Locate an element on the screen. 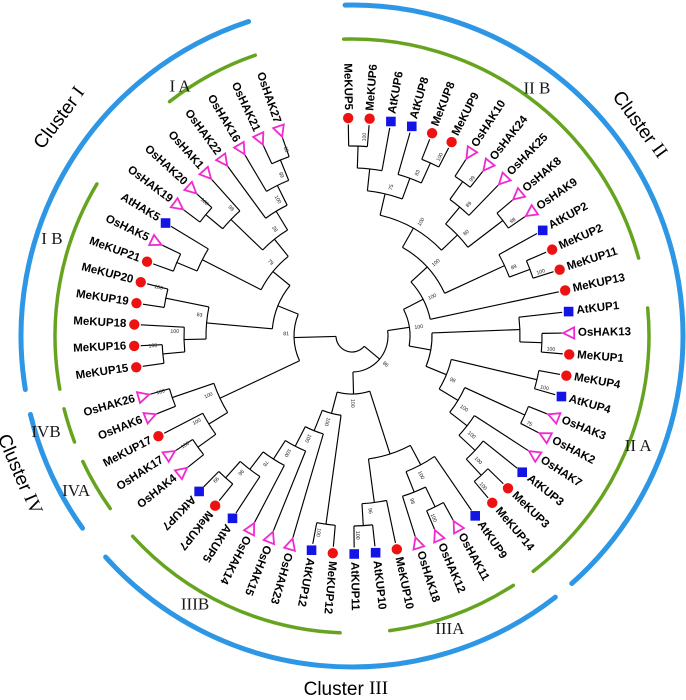 The height and width of the screenshot is (700, 686). taxon-symbol-circle-MeKUP19 is located at coordinates (136, 303).